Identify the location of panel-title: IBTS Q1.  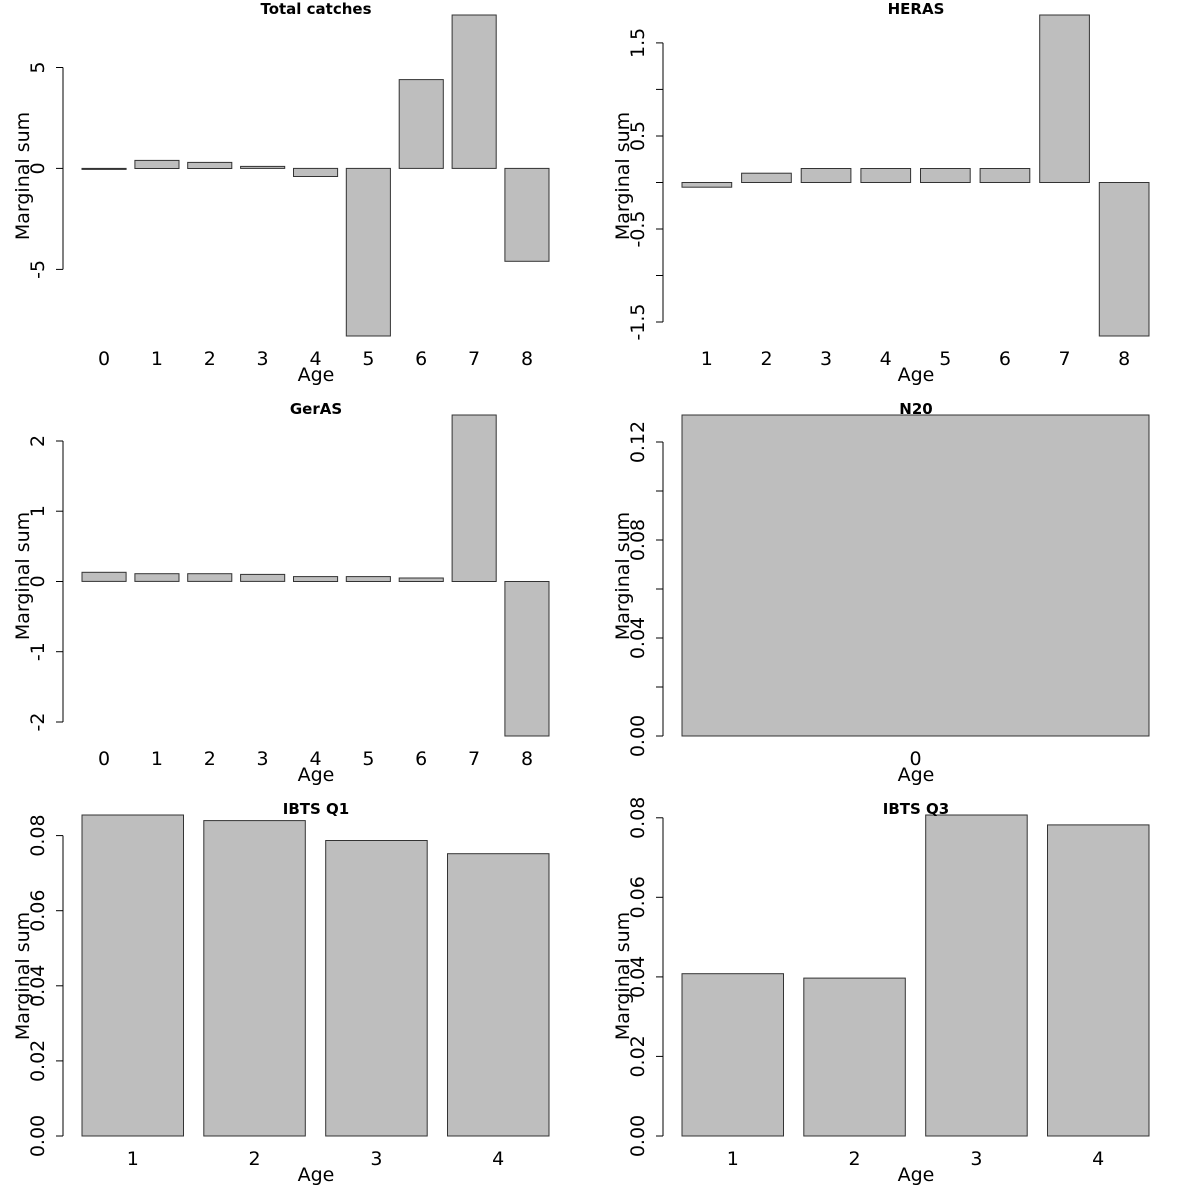
(316, 809).